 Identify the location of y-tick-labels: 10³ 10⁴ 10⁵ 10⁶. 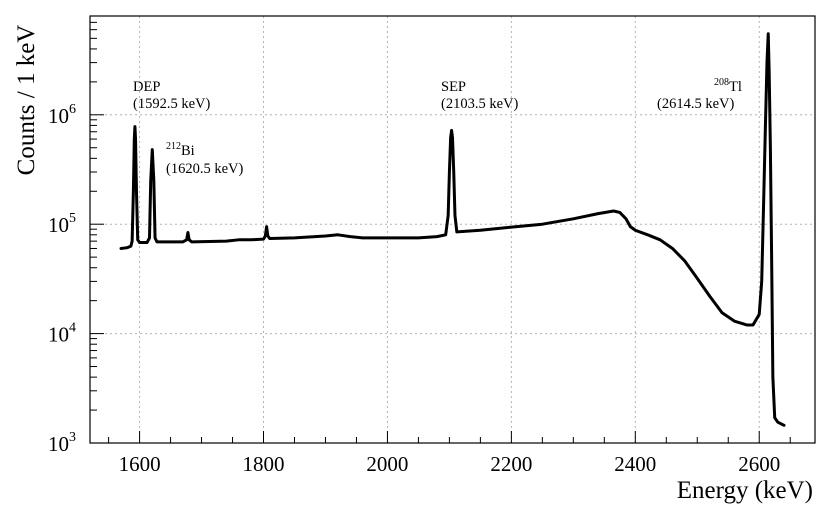
(62, 279).